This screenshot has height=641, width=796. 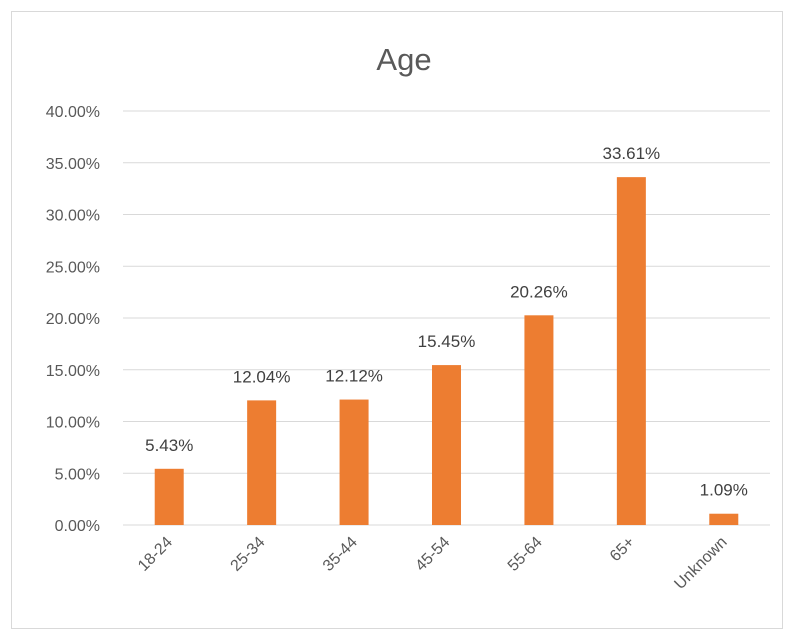 What do you see at coordinates (525, 554) in the screenshot?
I see `x-tick-label: 55-64` at bounding box center [525, 554].